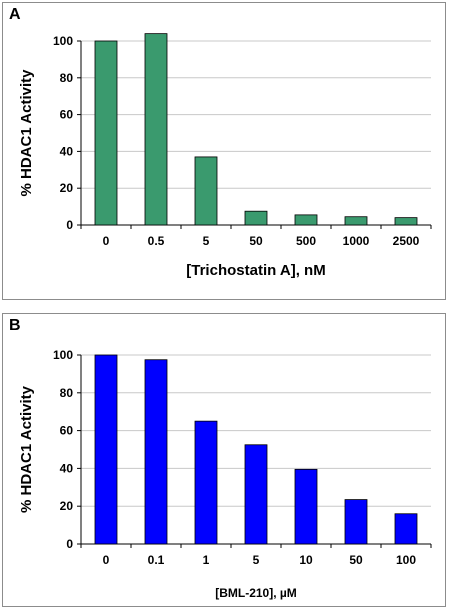  What do you see at coordinates (356, 560) in the screenshot?
I see `chart-b-x-tick-label: 50` at bounding box center [356, 560].